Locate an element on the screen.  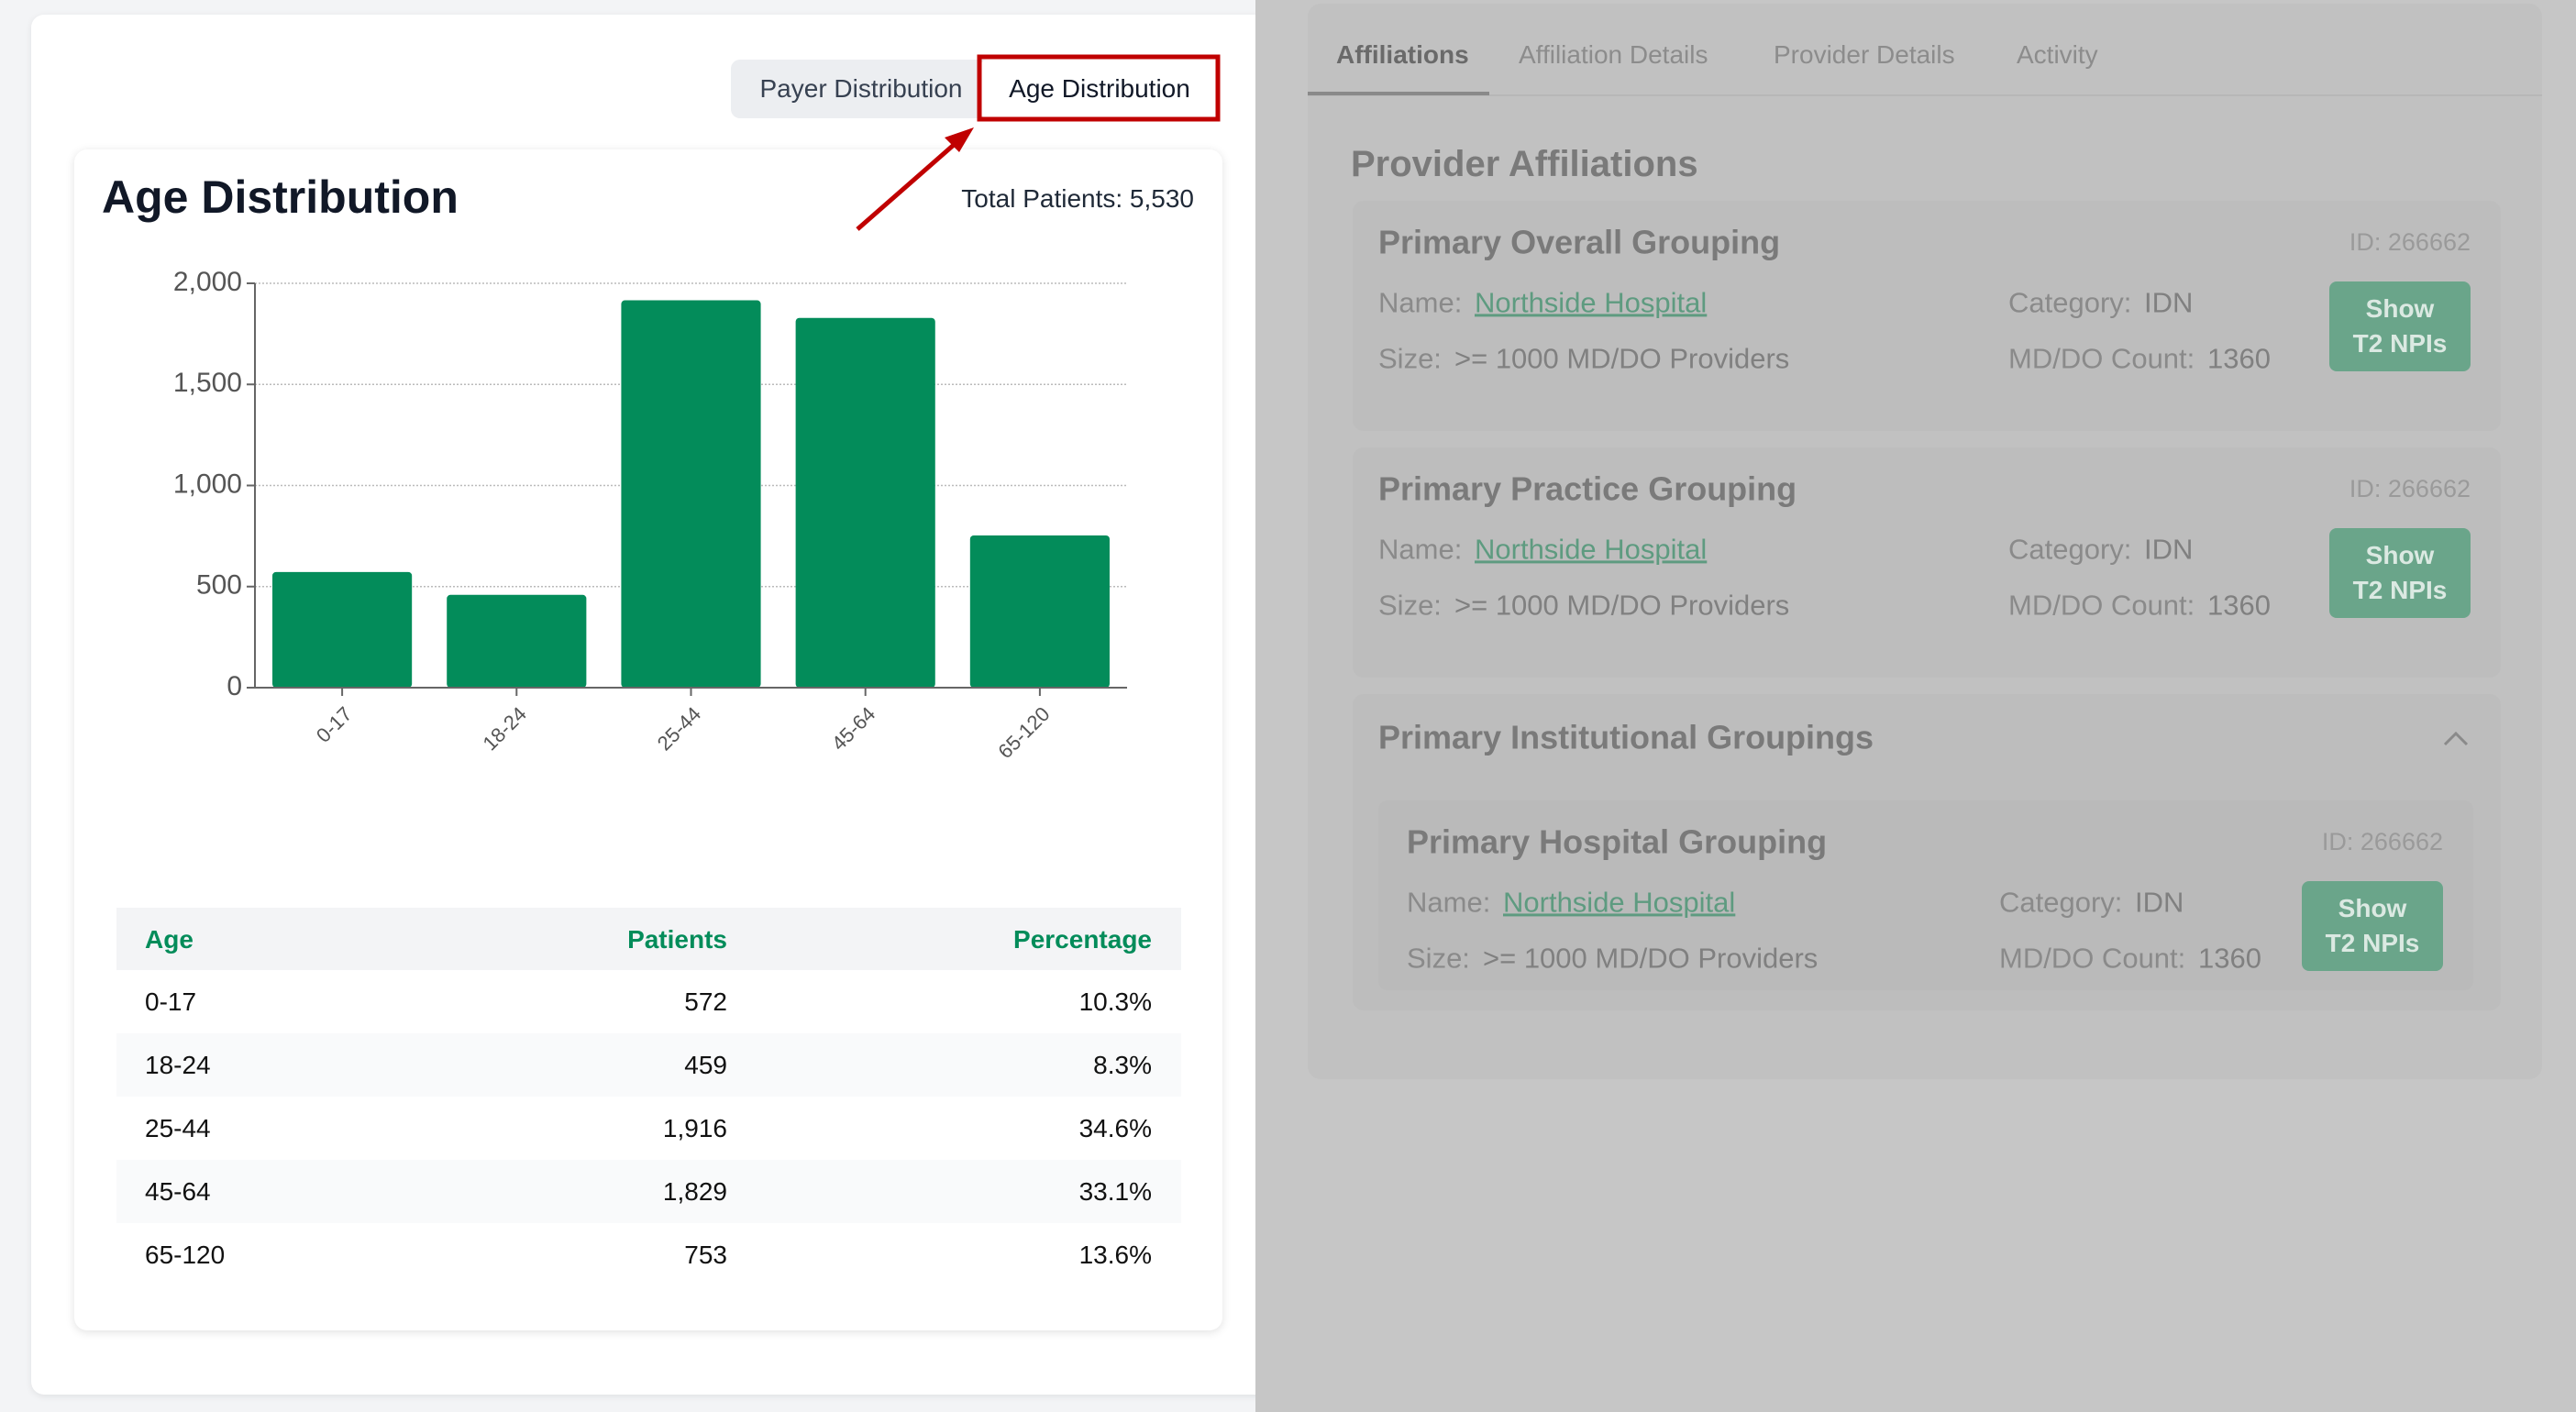
x-tick-label: 65-120 is located at coordinates (1023, 732).